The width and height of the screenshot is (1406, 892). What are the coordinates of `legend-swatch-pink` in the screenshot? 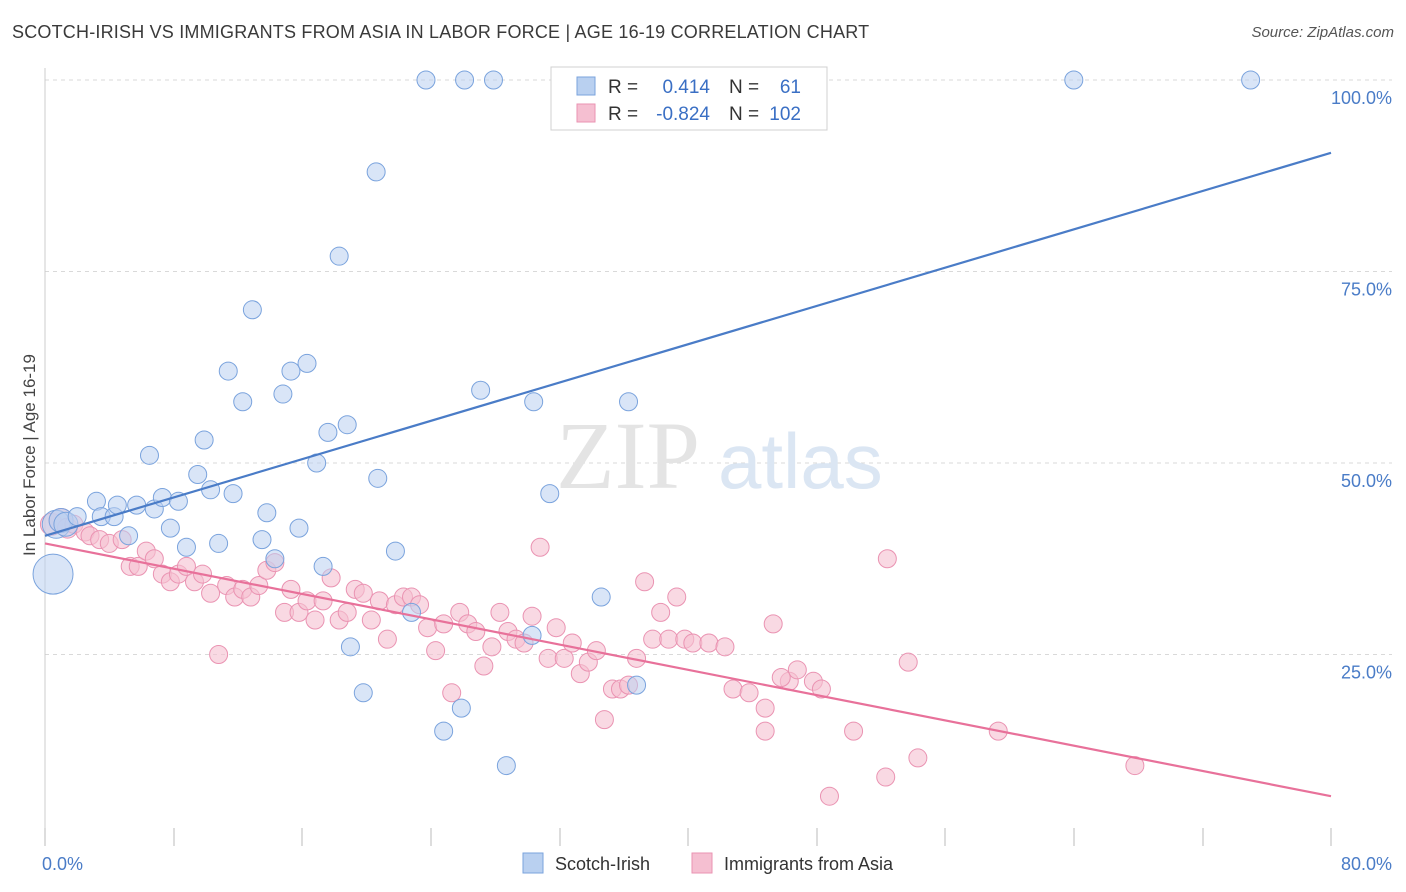 It's located at (586, 113).